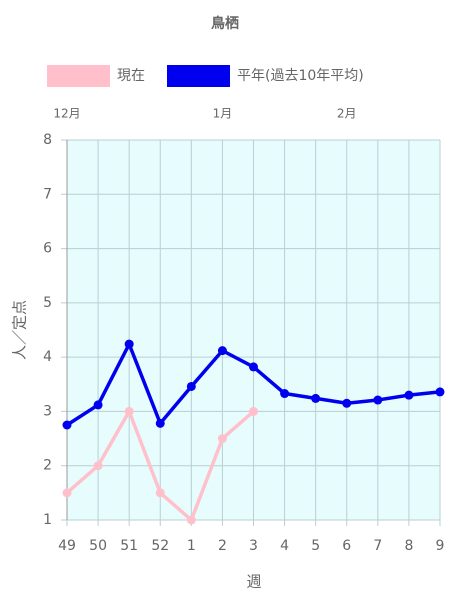 The width and height of the screenshot is (450, 604). Describe the element at coordinates (377, 546) in the screenshot. I see `x-tick-label: 7` at that location.